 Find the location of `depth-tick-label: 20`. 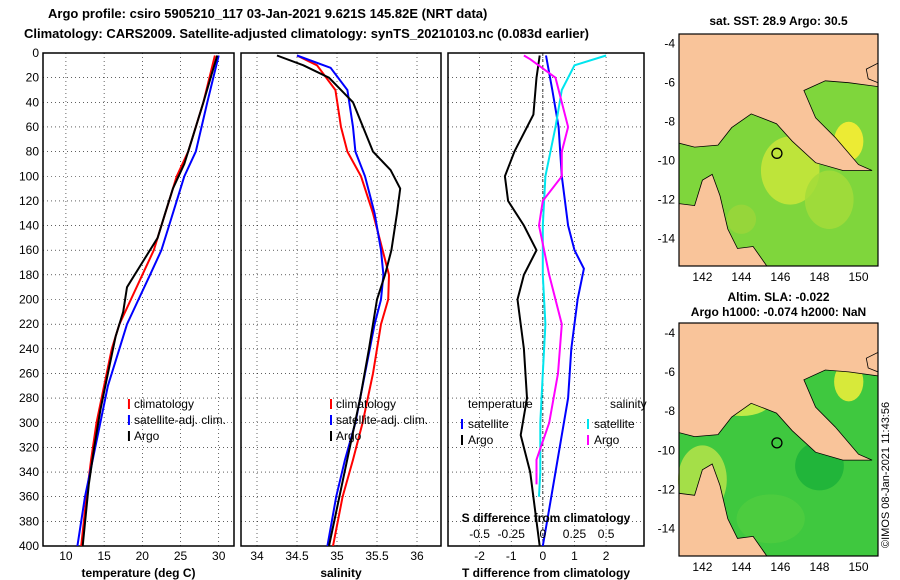

depth-tick-label: 20 is located at coordinates (33, 78).